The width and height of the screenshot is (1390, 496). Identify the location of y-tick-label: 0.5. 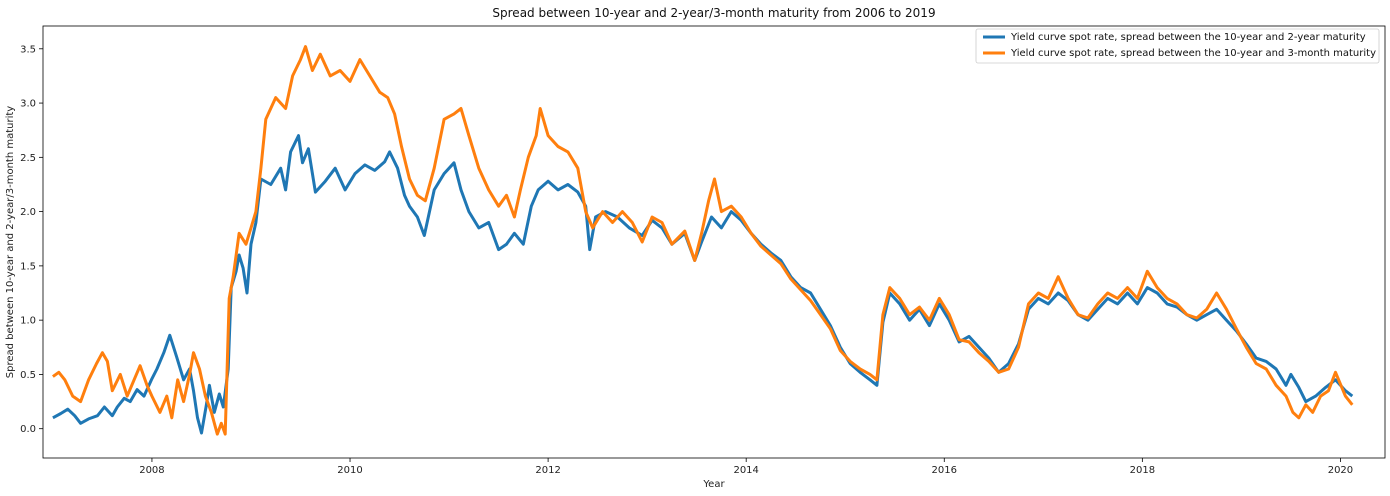
(28, 375).